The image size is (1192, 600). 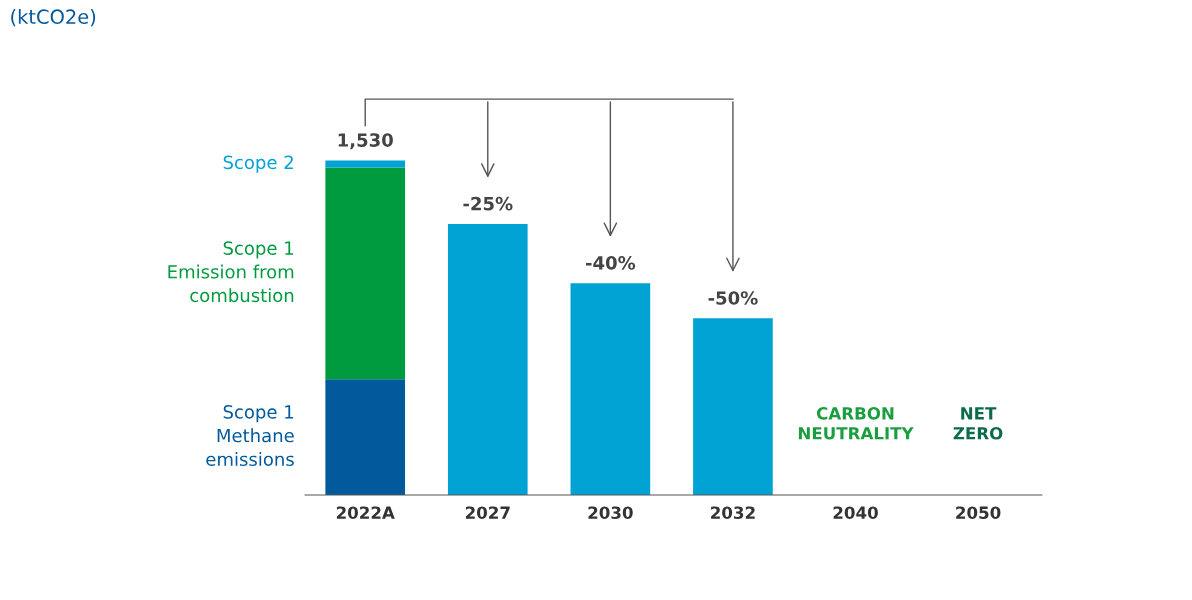 What do you see at coordinates (733, 513) in the screenshot?
I see `x-tick-label: 2032` at bounding box center [733, 513].